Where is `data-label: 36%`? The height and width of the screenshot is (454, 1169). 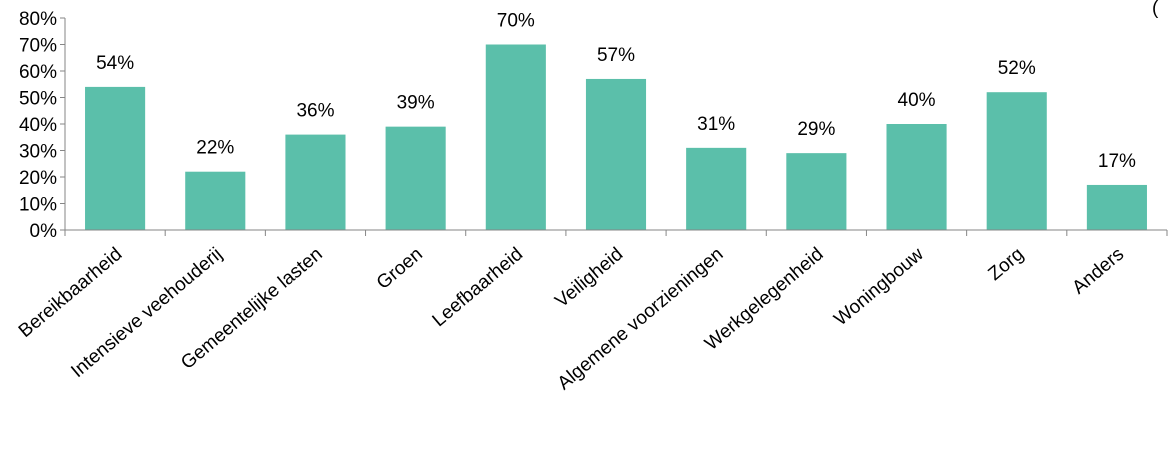 data-label: 36% is located at coordinates (315, 111).